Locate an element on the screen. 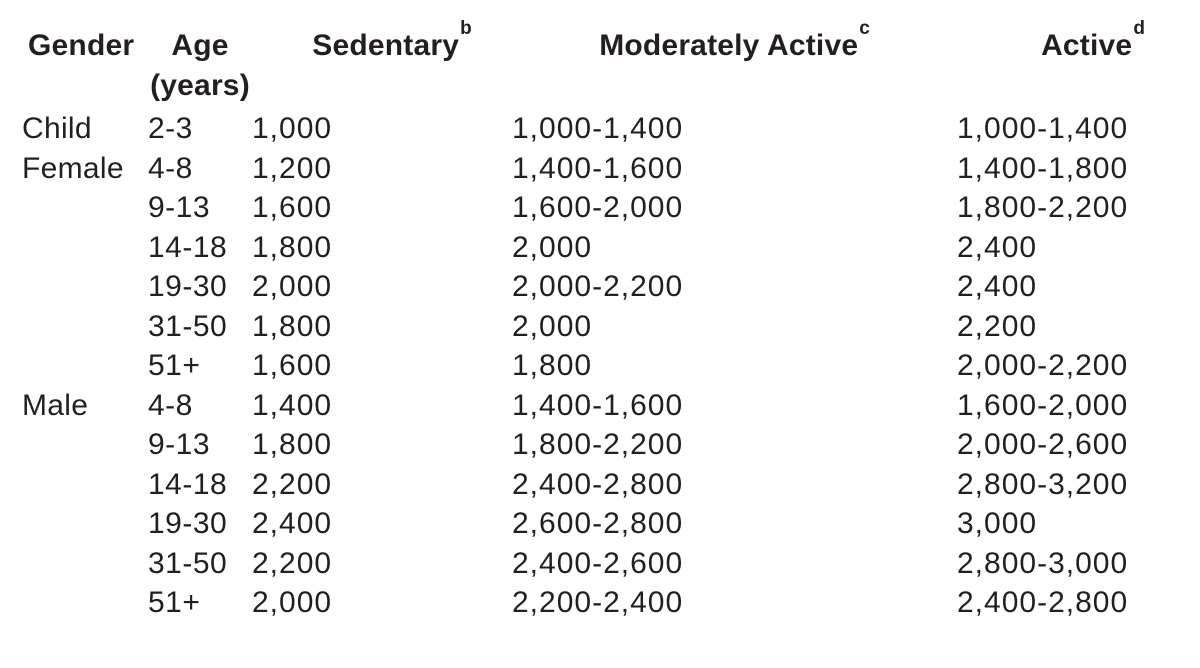 Image resolution: width=1200 pixels, height=668 pixels. cell-moderately-active: 2,200-2,400 is located at coordinates (598, 602).